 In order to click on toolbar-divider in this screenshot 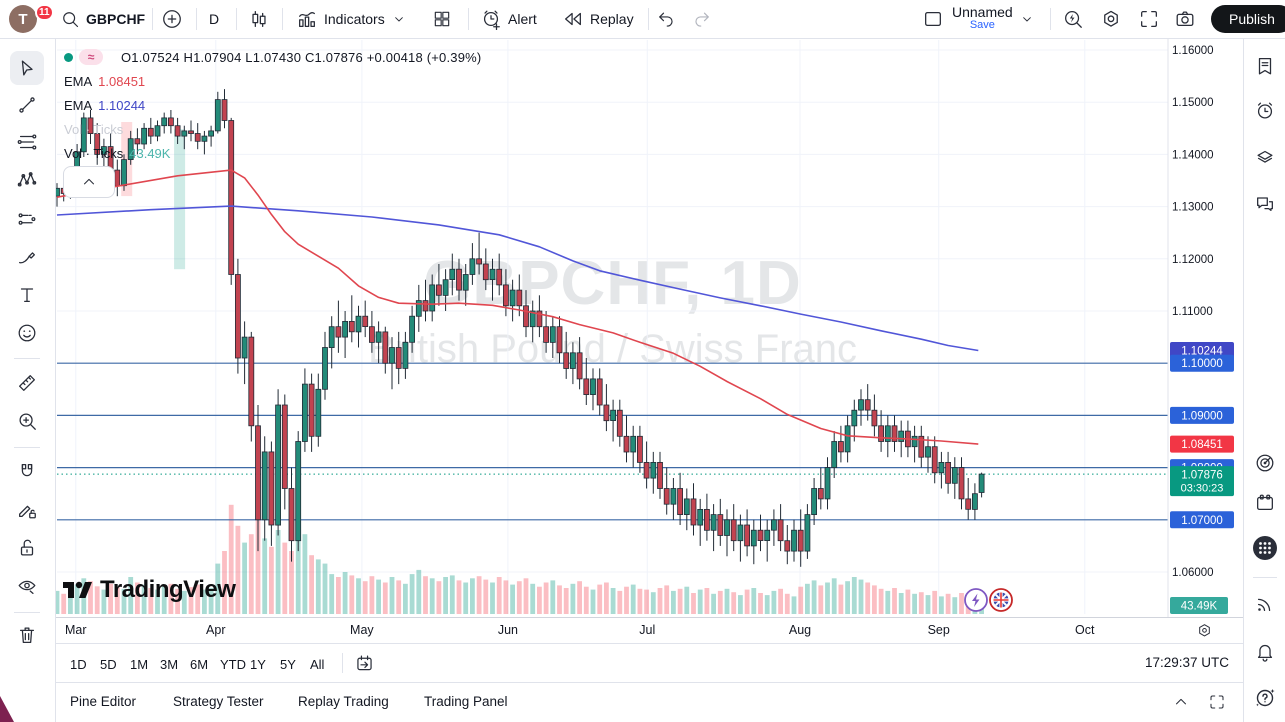, I will do `click(27, 447)`.